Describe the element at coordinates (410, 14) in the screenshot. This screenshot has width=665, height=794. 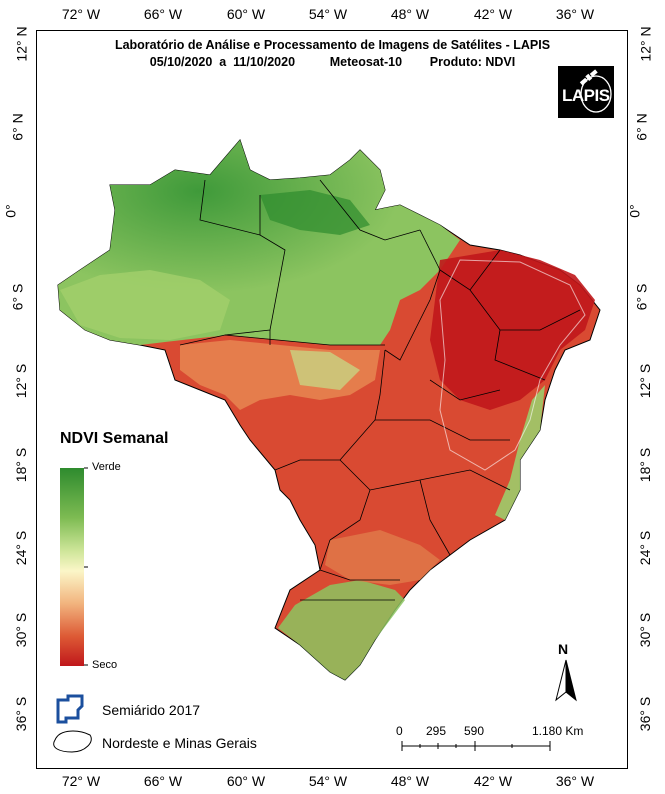
I see `lon-label-top: 48° W` at that location.